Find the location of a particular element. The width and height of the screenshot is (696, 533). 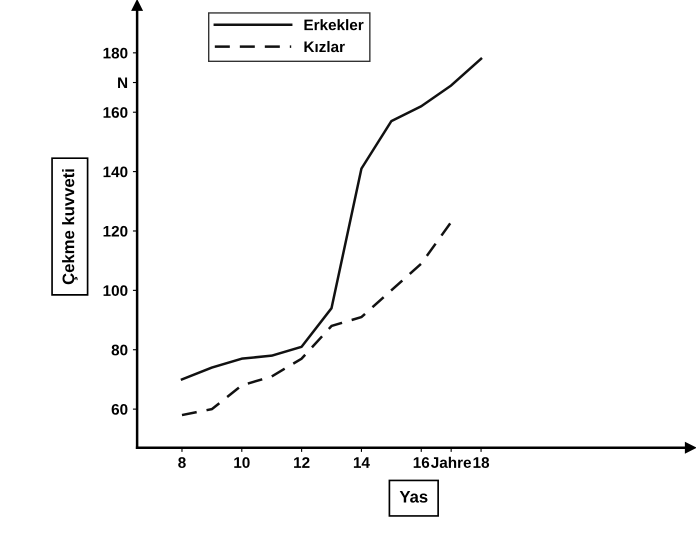

legend-label: Erkekler is located at coordinates (334, 24).